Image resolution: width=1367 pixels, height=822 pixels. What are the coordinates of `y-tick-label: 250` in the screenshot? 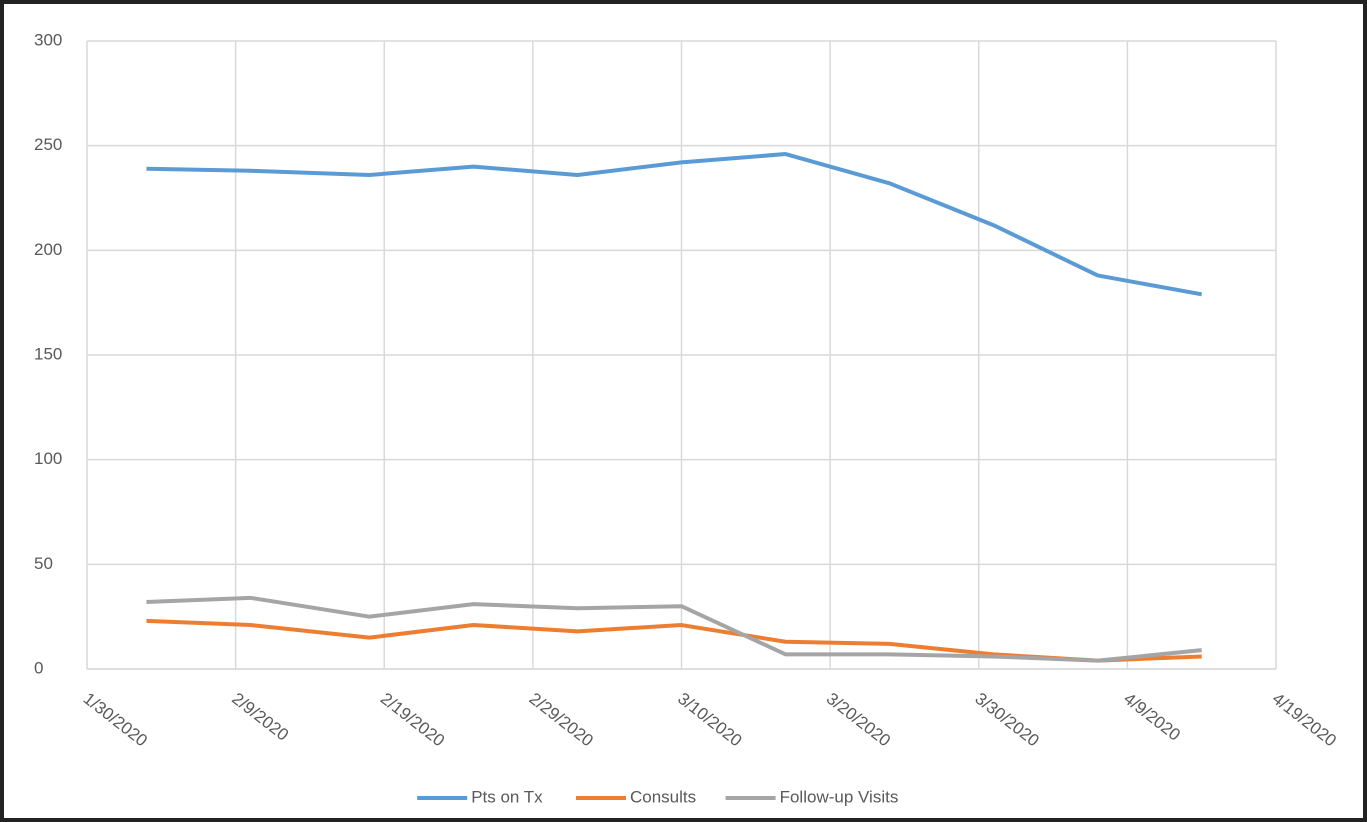 It's located at (48, 144).